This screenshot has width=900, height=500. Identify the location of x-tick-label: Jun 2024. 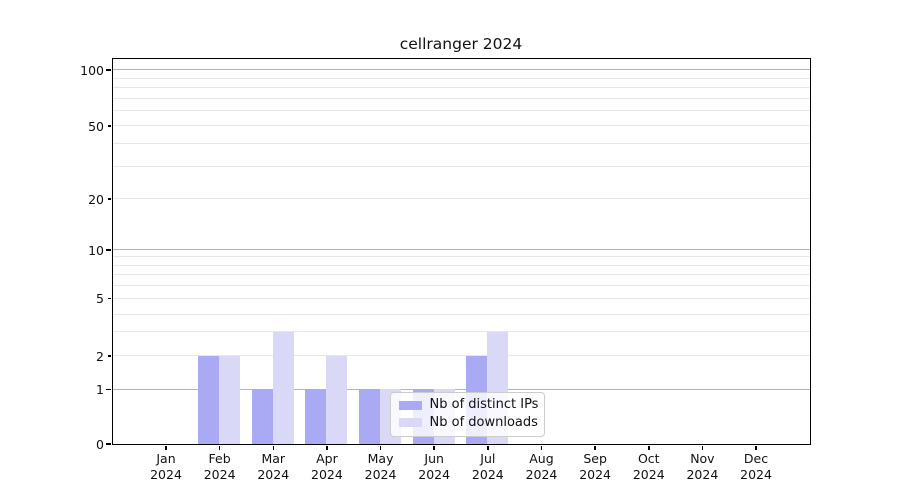
(434, 466).